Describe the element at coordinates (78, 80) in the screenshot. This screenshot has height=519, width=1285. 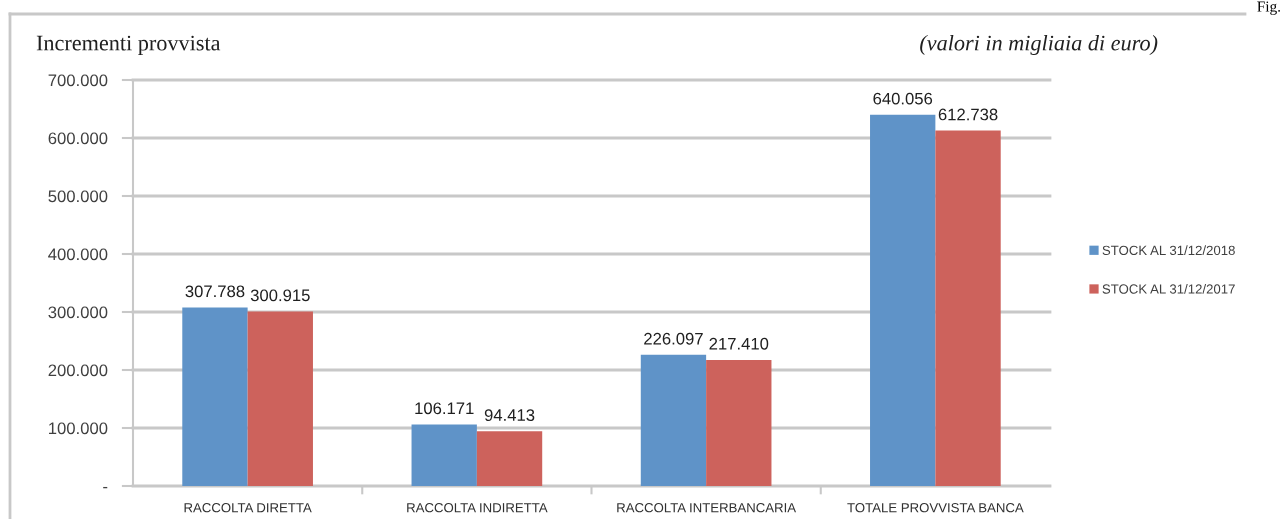
I see `y-tick-label: 700.000` at that location.